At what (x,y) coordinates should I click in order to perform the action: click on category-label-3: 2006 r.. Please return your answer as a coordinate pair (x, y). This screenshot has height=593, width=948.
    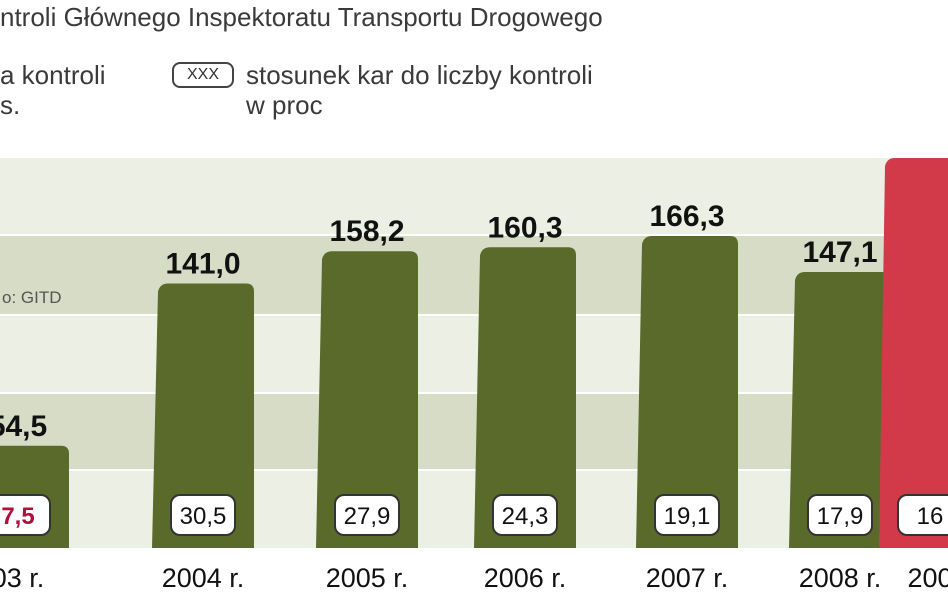
    Looking at the image, I should click on (525, 578).